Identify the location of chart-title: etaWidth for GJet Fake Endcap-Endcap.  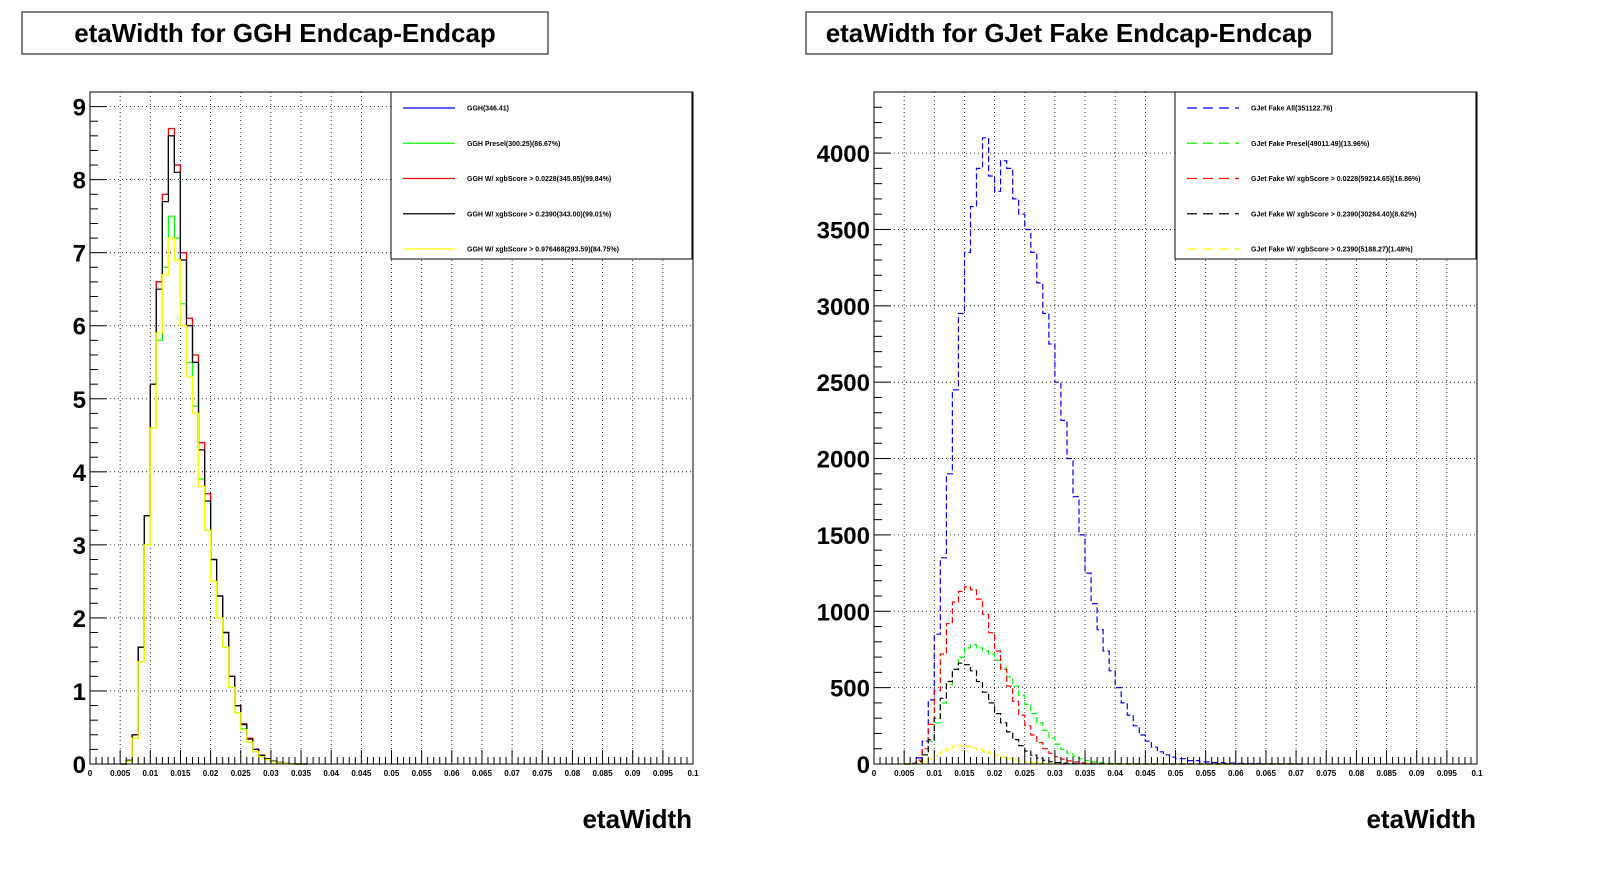
(1069, 33).